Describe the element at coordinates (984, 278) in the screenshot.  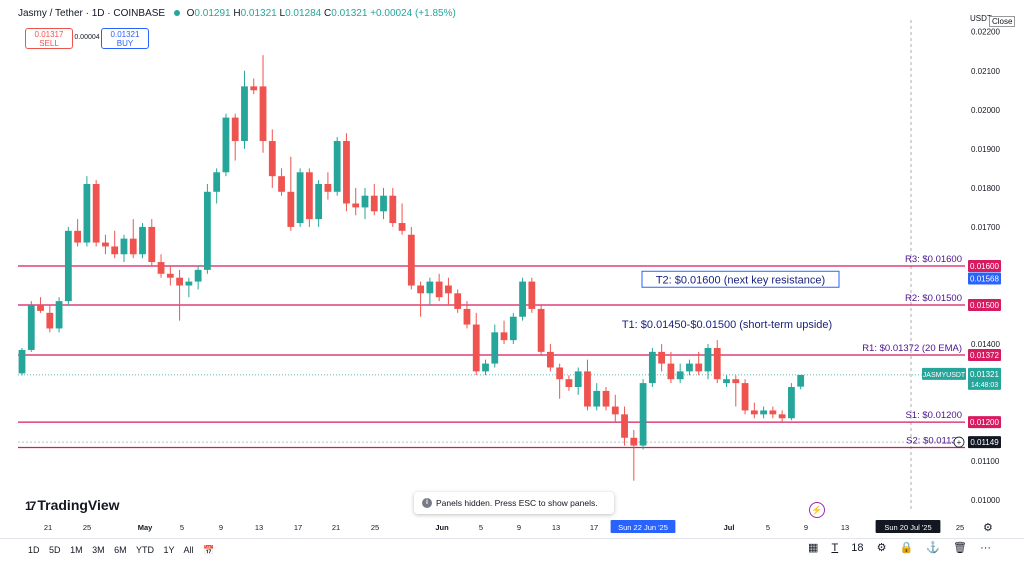
I see `price-tag-bg` at that location.